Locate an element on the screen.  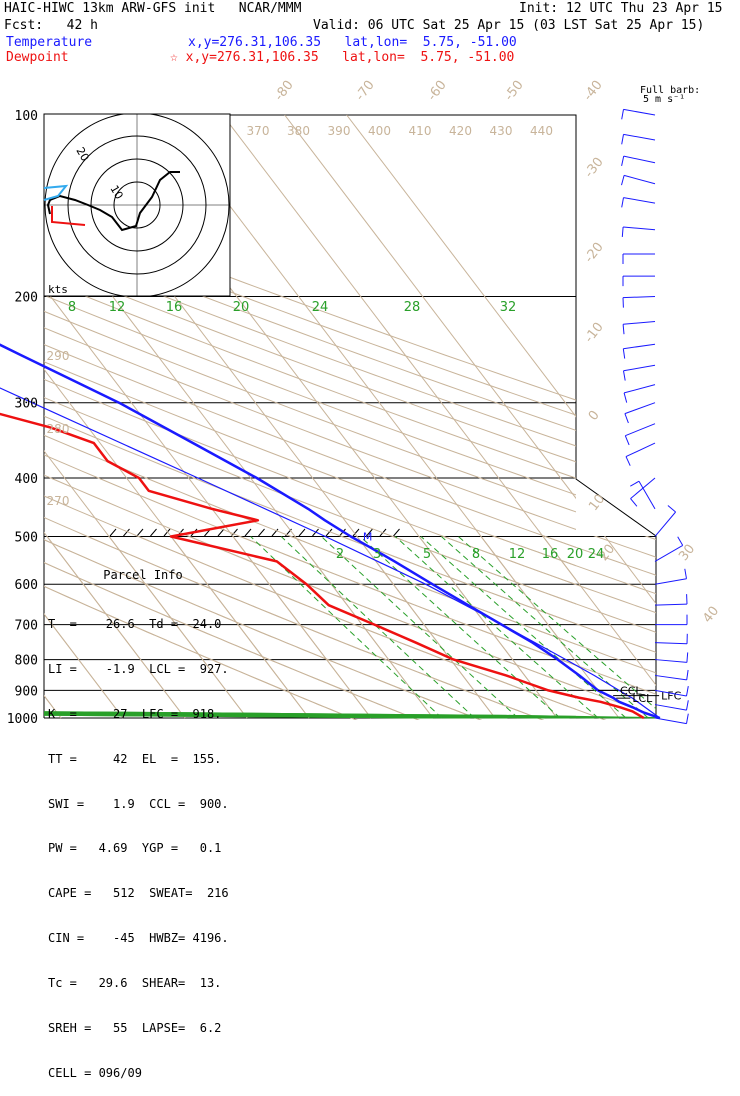
pressure-tick-label: 700 is located at coordinates (26, 626).